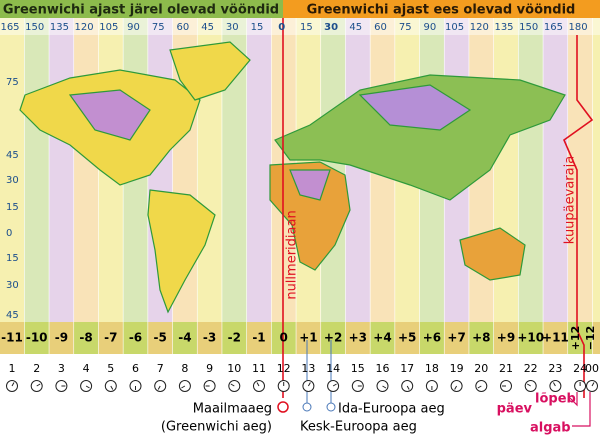 This screenshot has height=439, width=600. What do you see at coordinates (281, 27) in the screenshot?
I see `longitude-label: 0` at bounding box center [281, 27].